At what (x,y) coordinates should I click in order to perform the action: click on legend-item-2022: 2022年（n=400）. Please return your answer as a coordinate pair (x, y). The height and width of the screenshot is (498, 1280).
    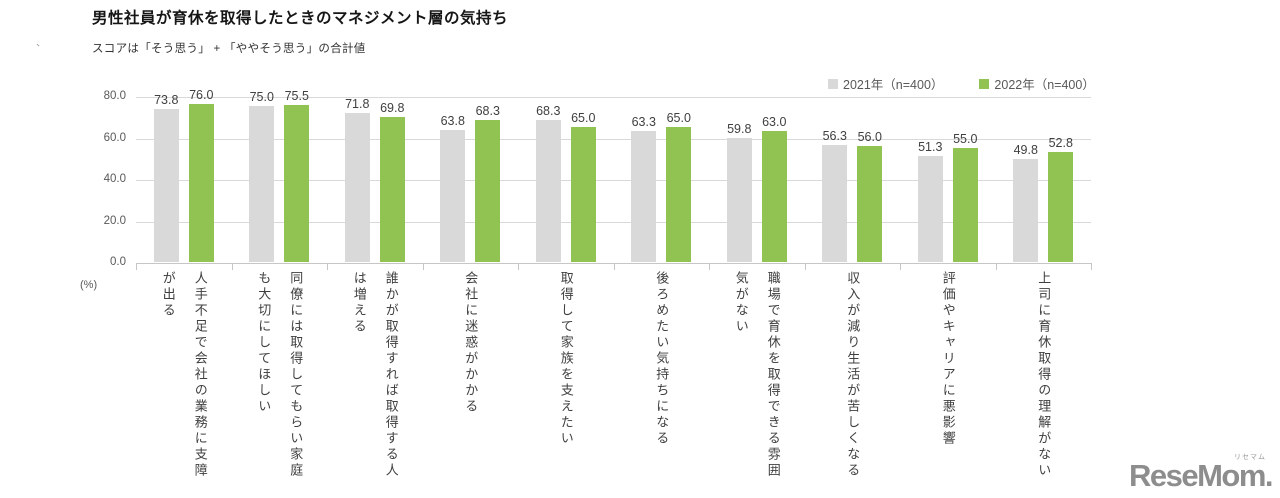
    Looking at the image, I should click on (1037, 83).